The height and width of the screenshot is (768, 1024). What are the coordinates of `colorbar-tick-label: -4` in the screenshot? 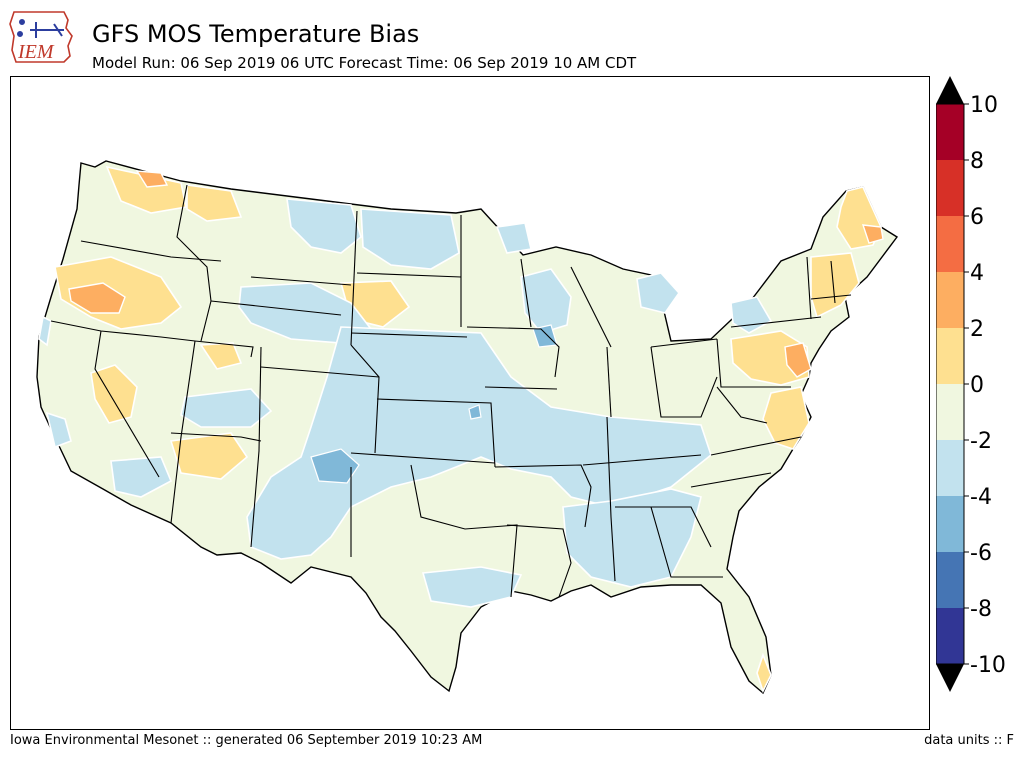 It's located at (981, 497).